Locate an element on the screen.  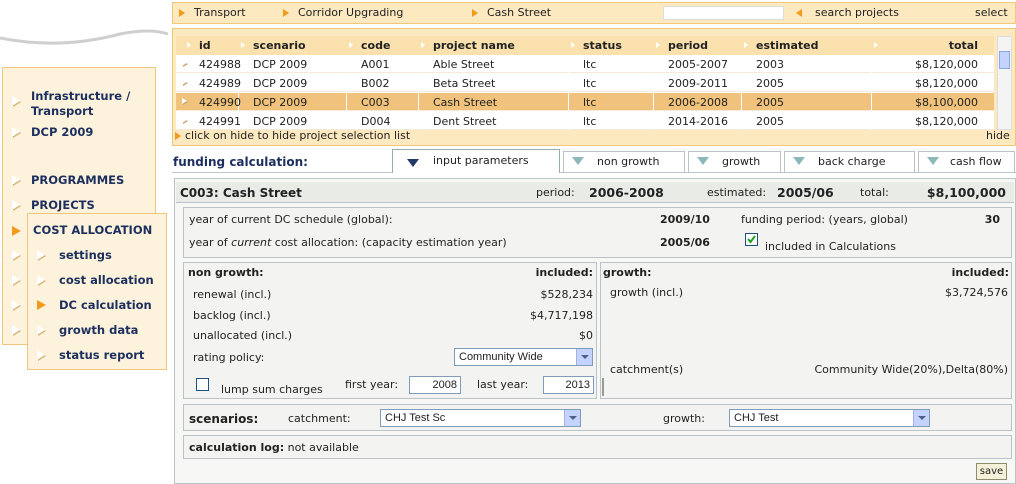
column-header: total is located at coordinates (963, 45).